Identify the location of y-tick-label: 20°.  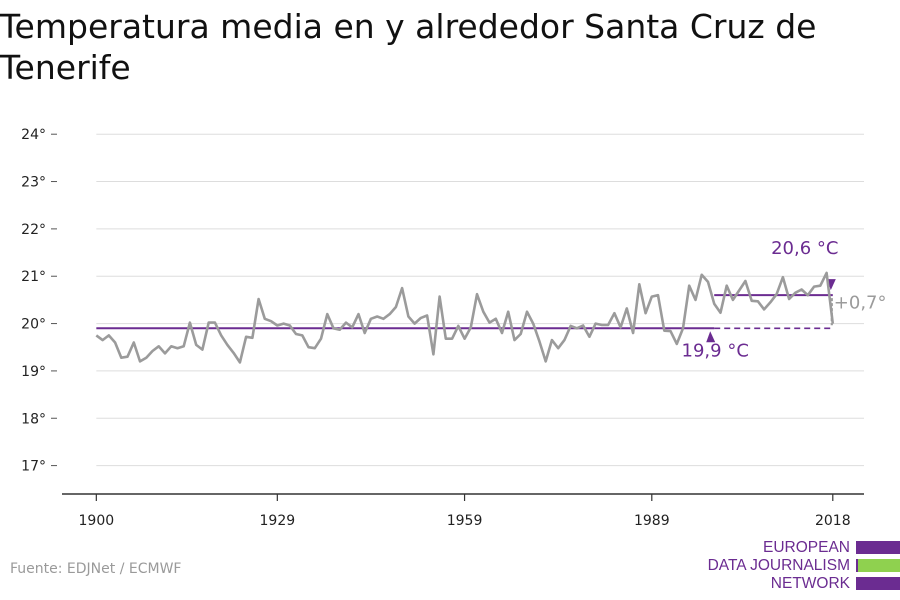
(33, 325).